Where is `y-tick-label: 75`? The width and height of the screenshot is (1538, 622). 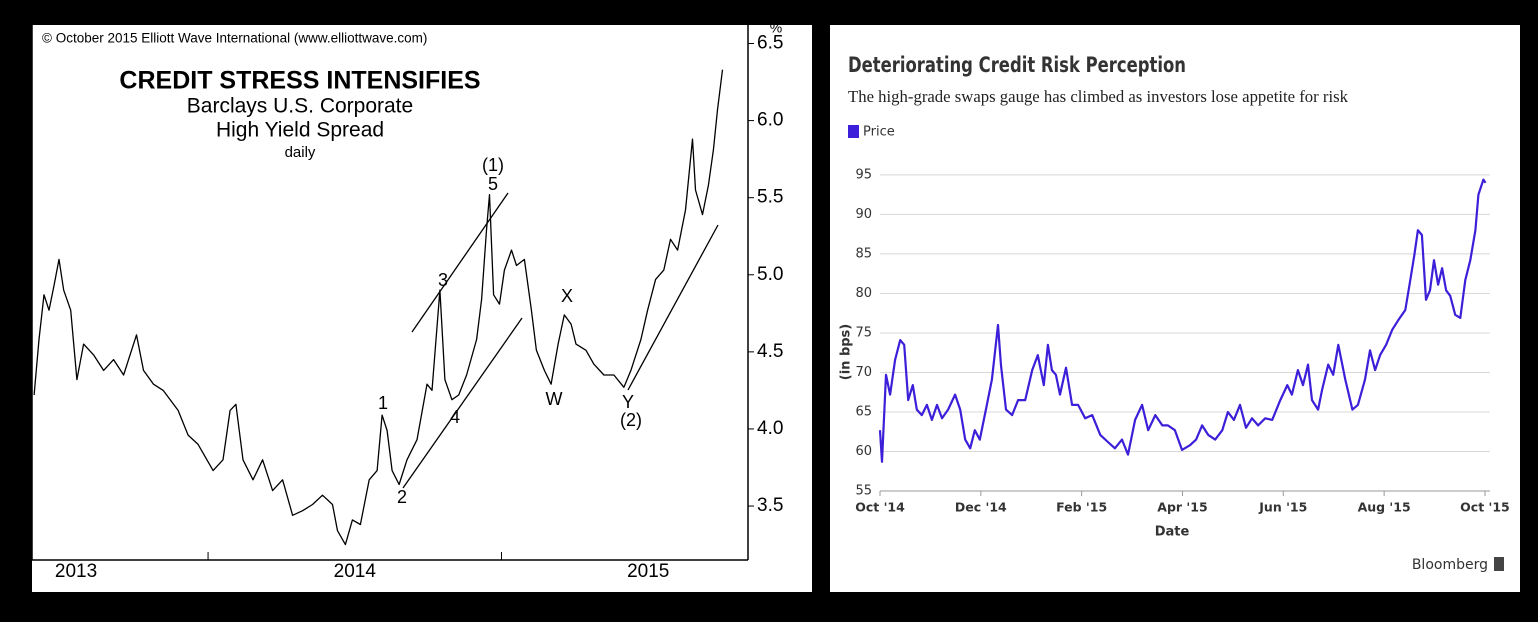
y-tick-label: 75 is located at coordinates (863, 332).